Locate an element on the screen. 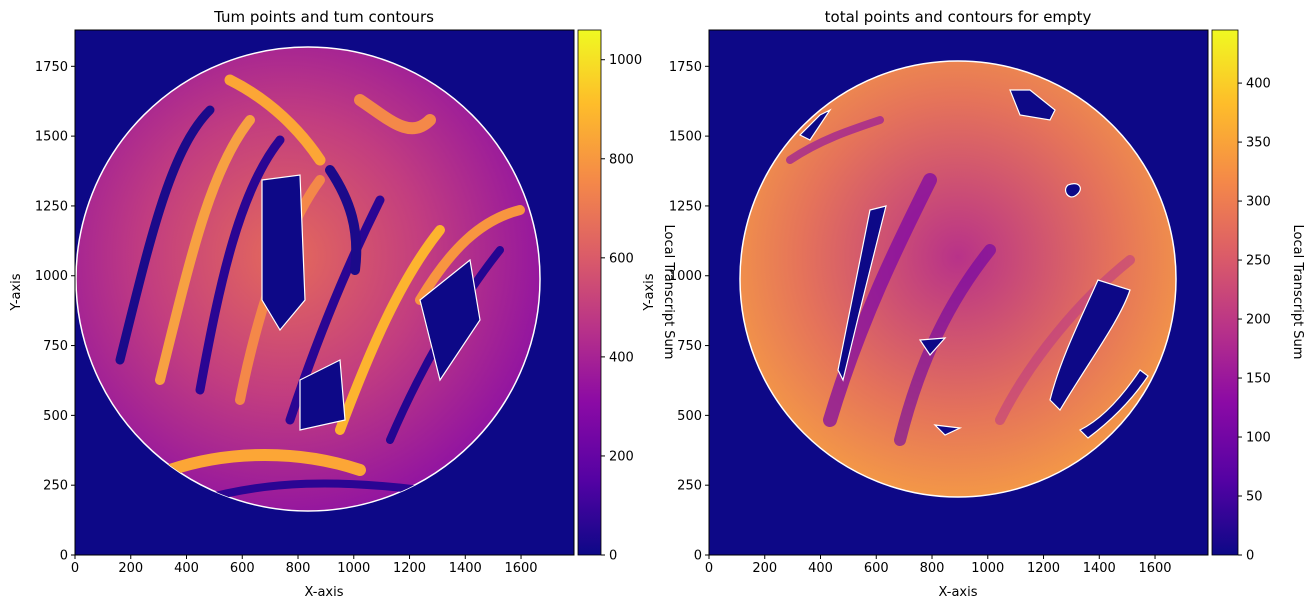  colorbar-tick-label: 1000 is located at coordinates (625, 60).